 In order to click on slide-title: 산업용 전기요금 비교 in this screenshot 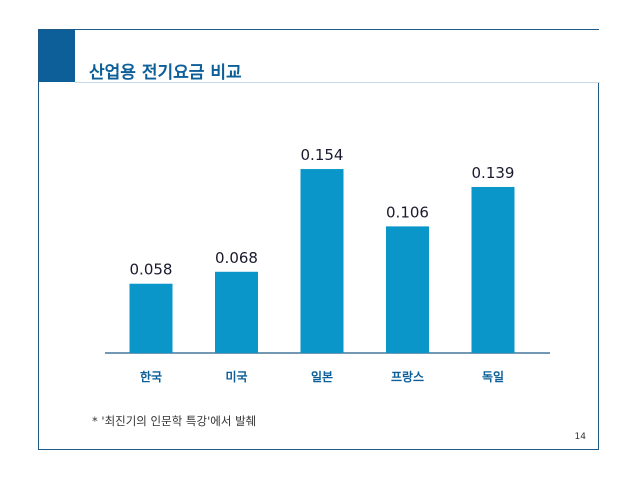, I will do `click(165, 73)`.